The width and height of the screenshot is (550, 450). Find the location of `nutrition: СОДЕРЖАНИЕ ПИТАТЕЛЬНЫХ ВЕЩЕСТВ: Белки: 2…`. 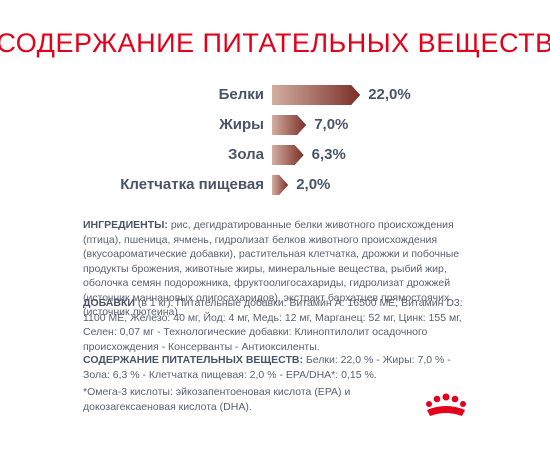

nutrition: СОДЕРЖАНИЕ ПИТАТЕЛЬНЫХ ВЕЩЕСТВ: Белки: 2… is located at coordinates (280, 367).